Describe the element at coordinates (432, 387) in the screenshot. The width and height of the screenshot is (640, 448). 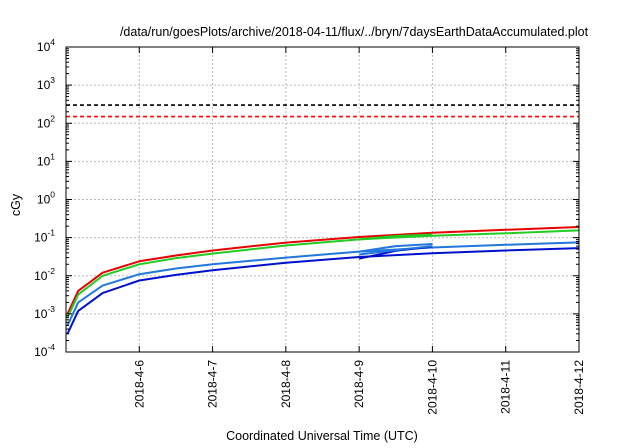
I see `x-tick-label: 2018-4-10` at that location.